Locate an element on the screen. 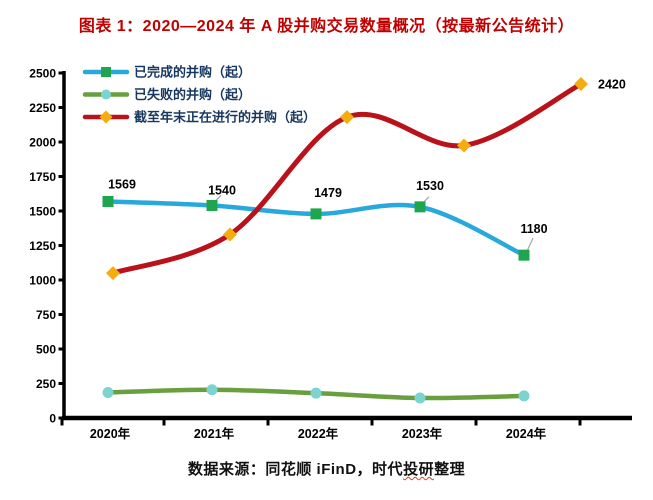 The width and height of the screenshot is (653, 500). data-label: 2420 is located at coordinates (612, 85).